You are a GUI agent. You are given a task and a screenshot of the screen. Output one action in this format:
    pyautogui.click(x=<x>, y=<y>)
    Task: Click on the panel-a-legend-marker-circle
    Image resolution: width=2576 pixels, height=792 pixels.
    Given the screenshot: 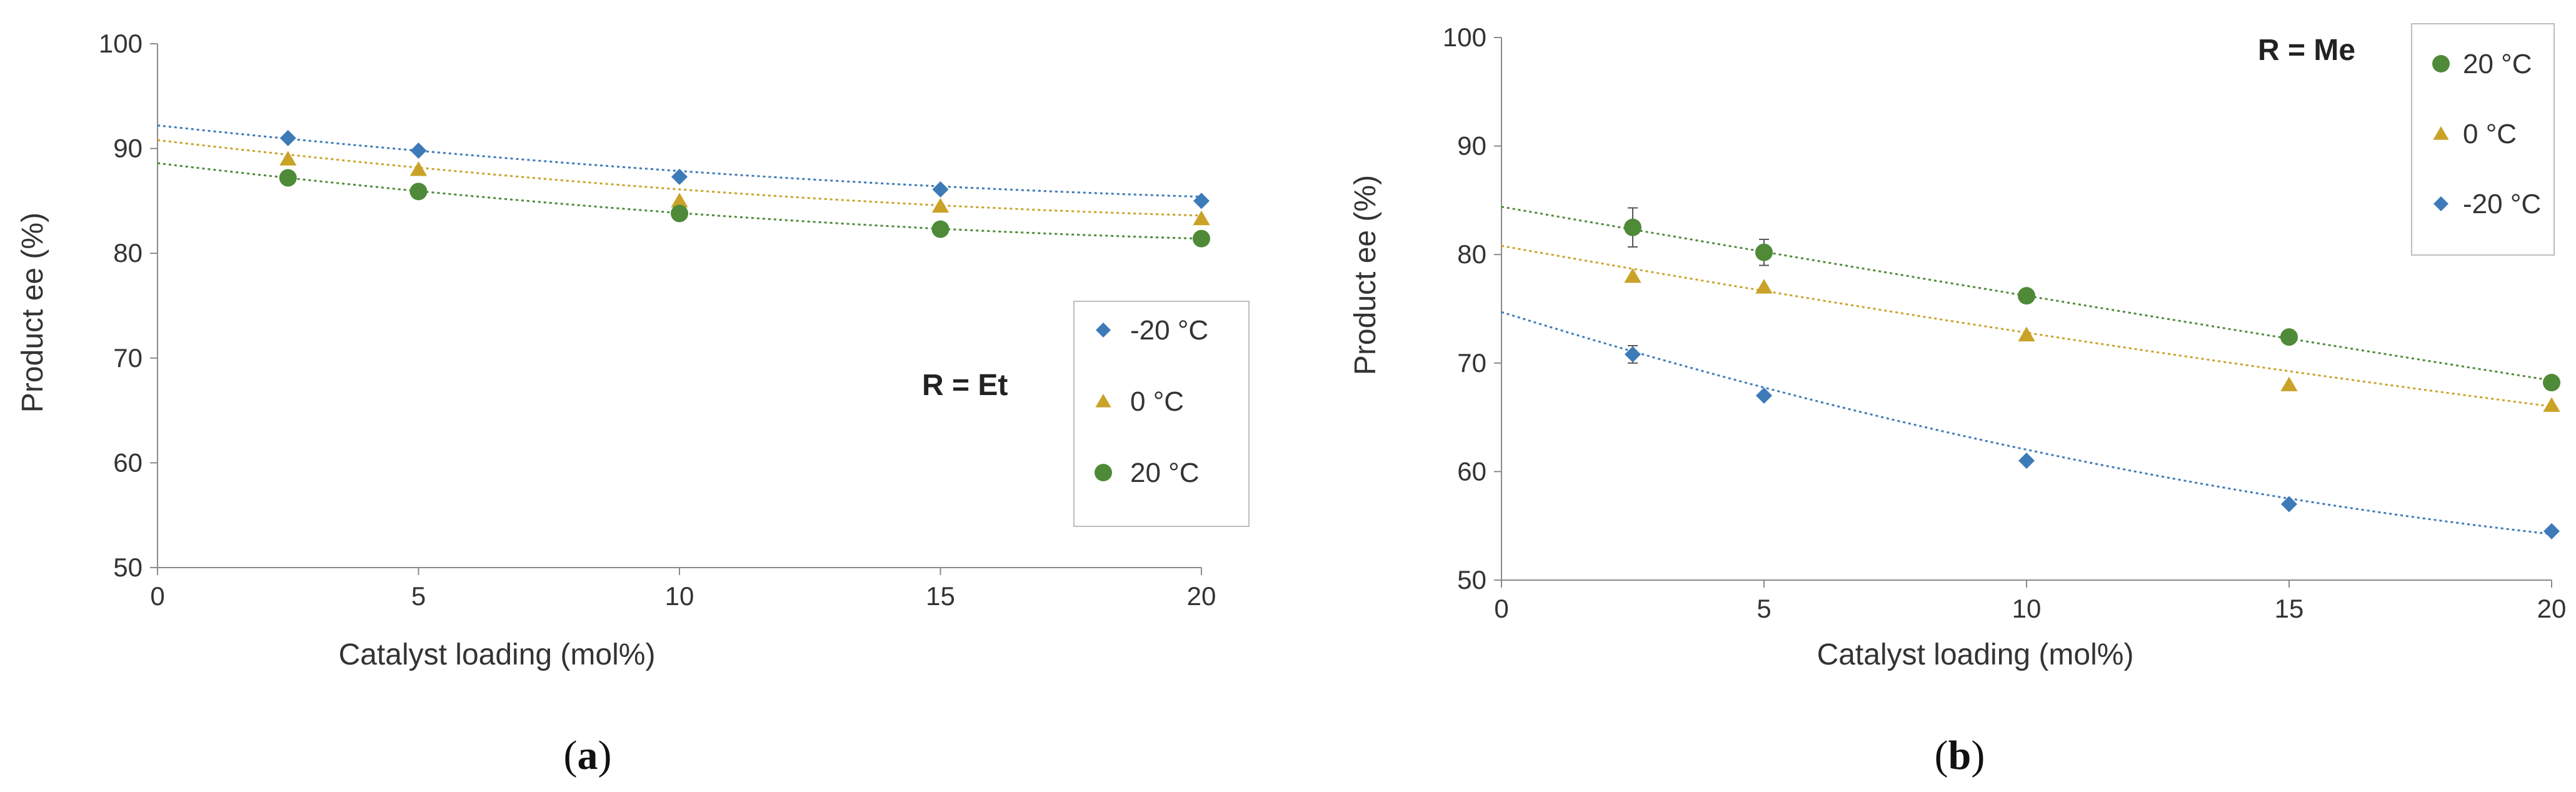 What is the action you would take?
    pyautogui.click(x=1103, y=472)
    